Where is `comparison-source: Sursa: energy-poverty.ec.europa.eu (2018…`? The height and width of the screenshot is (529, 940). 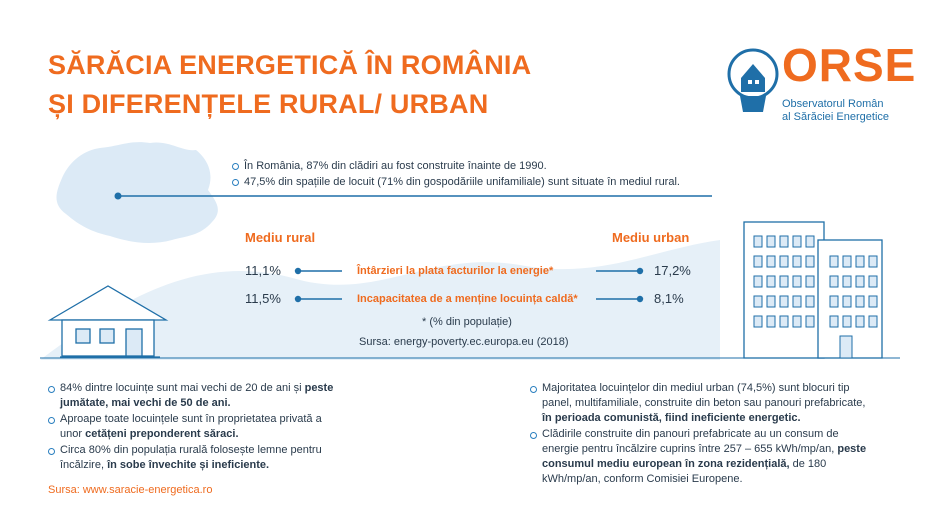 comparison-source: Sursa: energy-poverty.ec.europa.eu (2018… is located at coordinates (464, 342).